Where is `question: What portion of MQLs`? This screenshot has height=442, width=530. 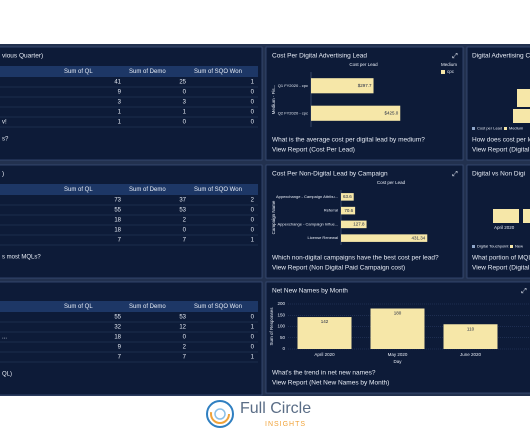 question: What portion of MQLs is located at coordinates (501, 258).